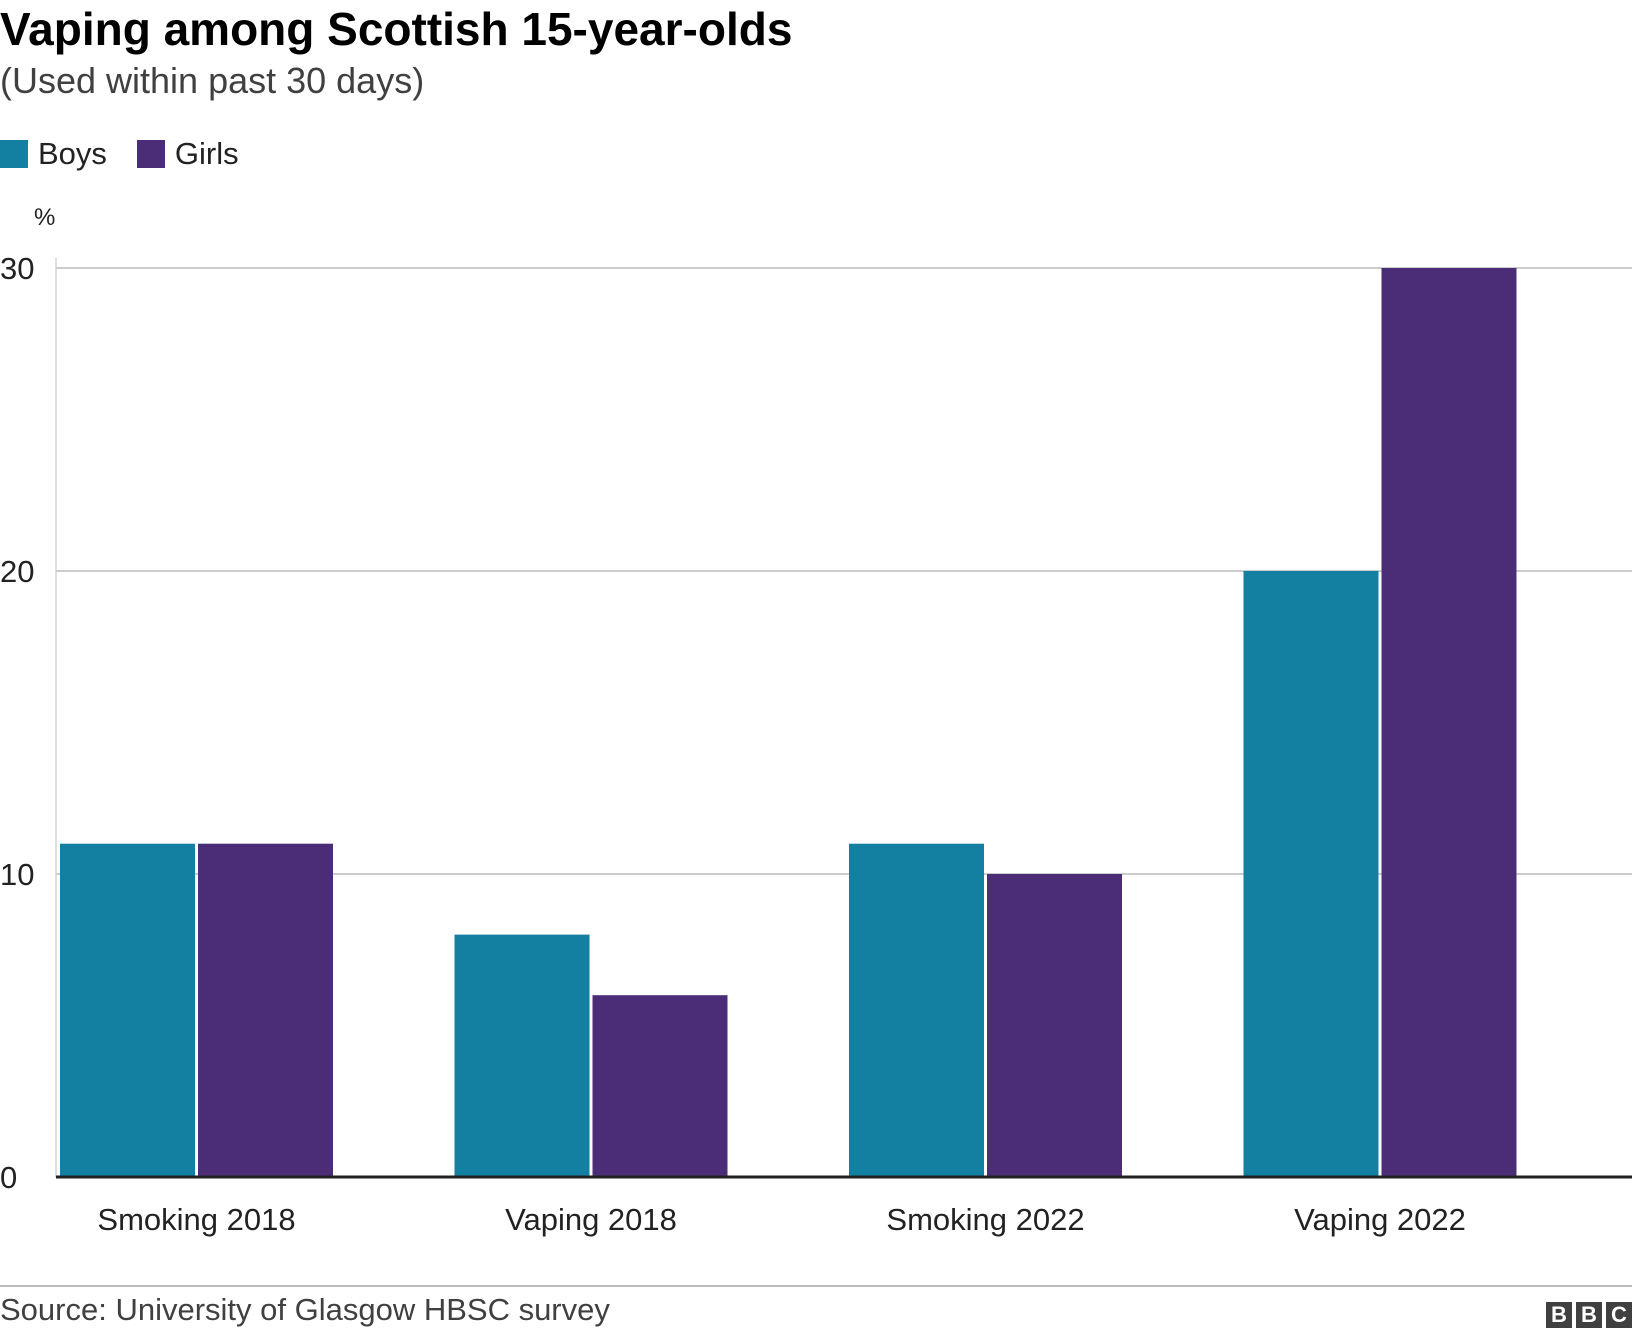  I want to click on x-tick-label: Vaping 2018, so click(591, 1219).